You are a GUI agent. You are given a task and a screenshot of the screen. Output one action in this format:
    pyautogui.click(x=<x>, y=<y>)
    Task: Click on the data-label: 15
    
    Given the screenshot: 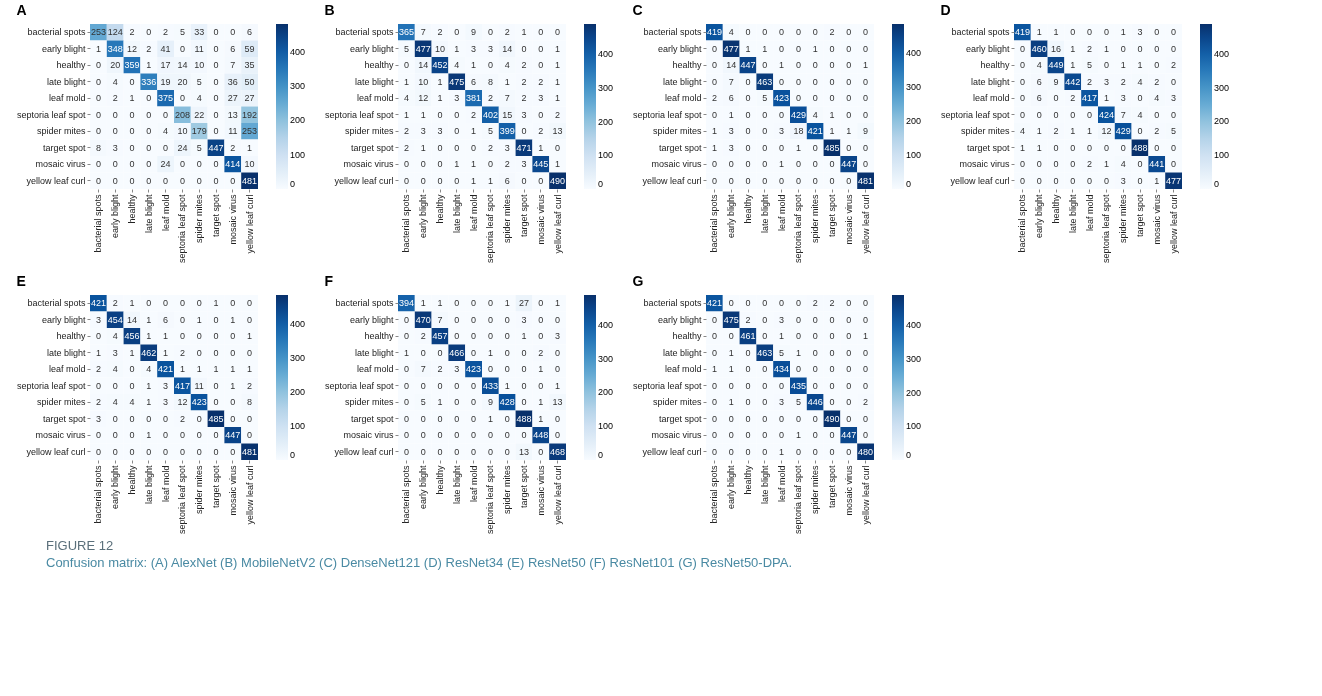 What is the action you would take?
    pyautogui.click(x=507, y=114)
    